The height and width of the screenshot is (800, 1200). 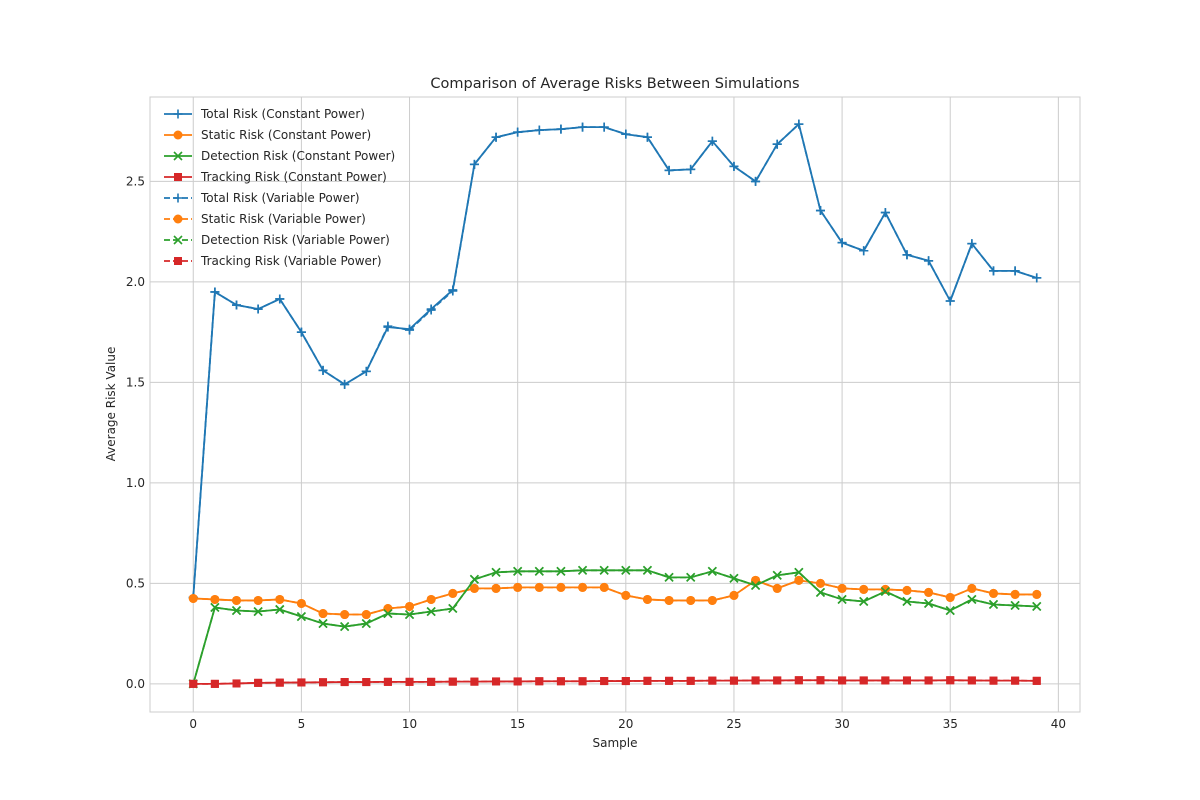 I want to click on legend-label: Total Risk (Variable Power), so click(x=280, y=198).